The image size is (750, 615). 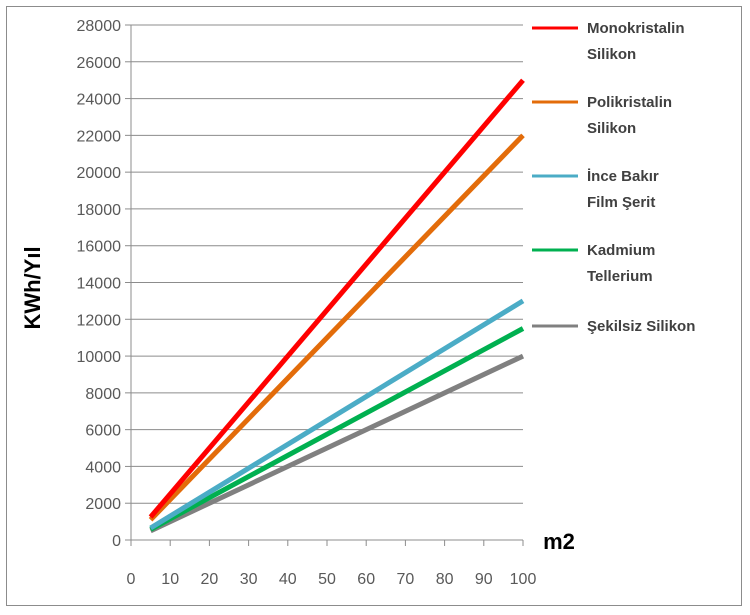 What do you see at coordinates (249, 579) in the screenshot?
I see `x-tick-label: 30` at bounding box center [249, 579].